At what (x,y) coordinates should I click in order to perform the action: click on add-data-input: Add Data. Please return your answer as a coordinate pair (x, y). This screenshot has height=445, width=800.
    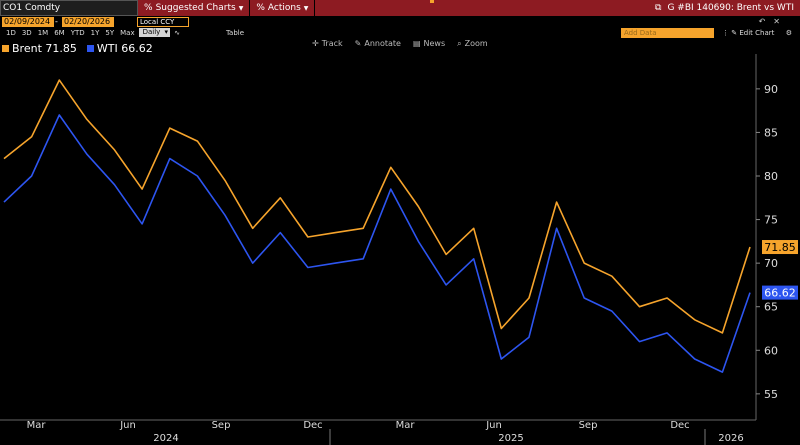
    Looking at the image, I should click on (667, 33).